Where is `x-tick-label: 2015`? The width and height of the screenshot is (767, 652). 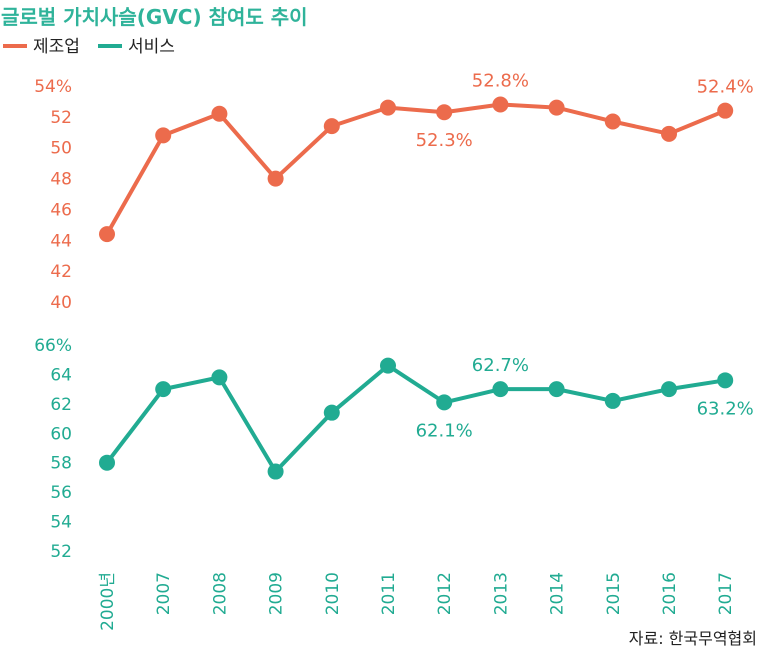 x-tick-label: 2015 is located at coordinates (614, 593).